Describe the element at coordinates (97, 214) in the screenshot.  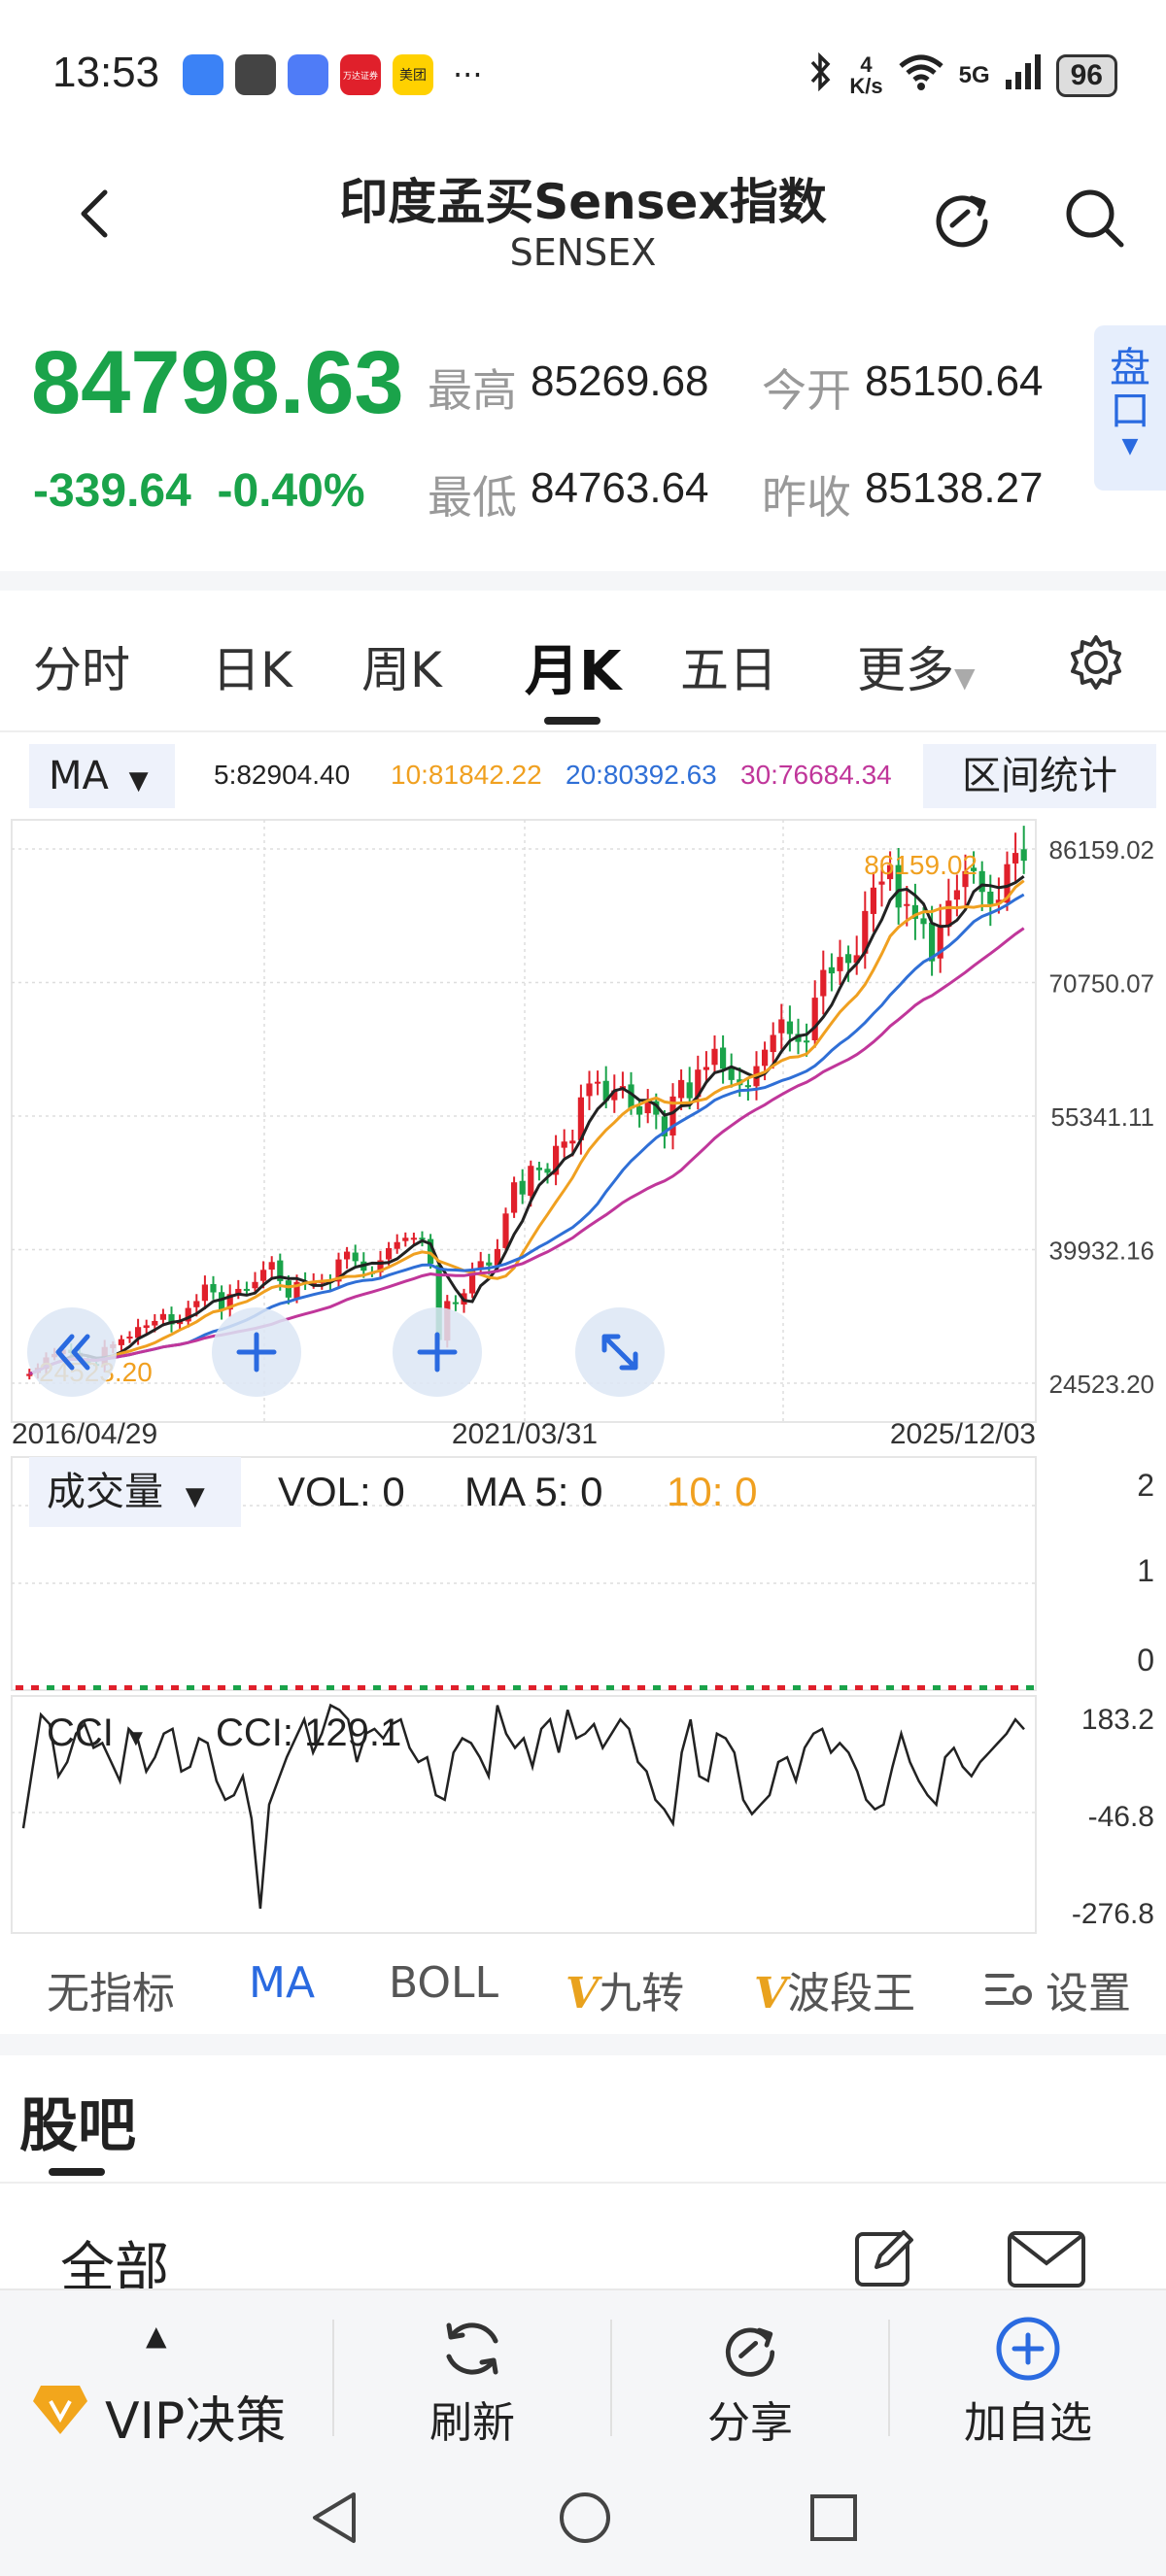
I see `back-button` at that location.